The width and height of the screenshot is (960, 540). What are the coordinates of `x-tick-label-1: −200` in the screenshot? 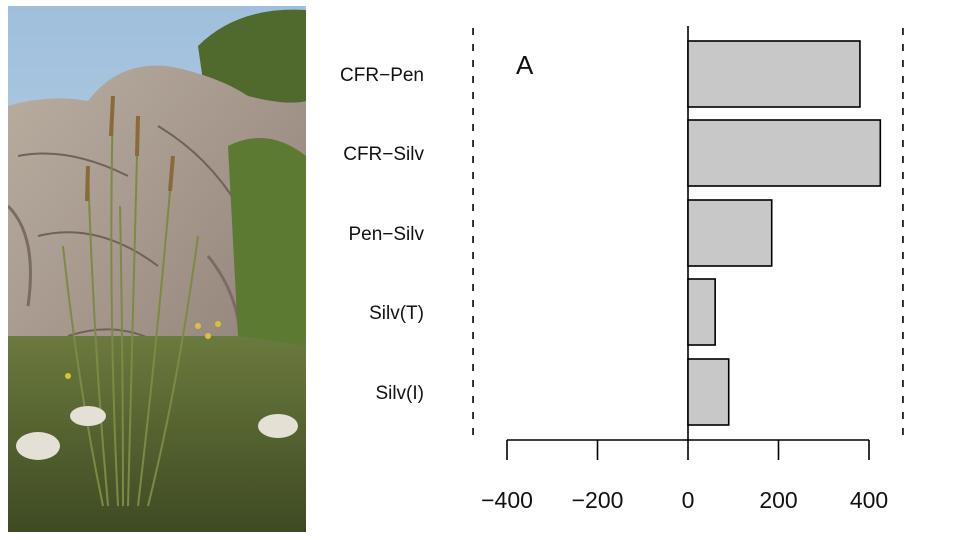 It's located at (598, 500).